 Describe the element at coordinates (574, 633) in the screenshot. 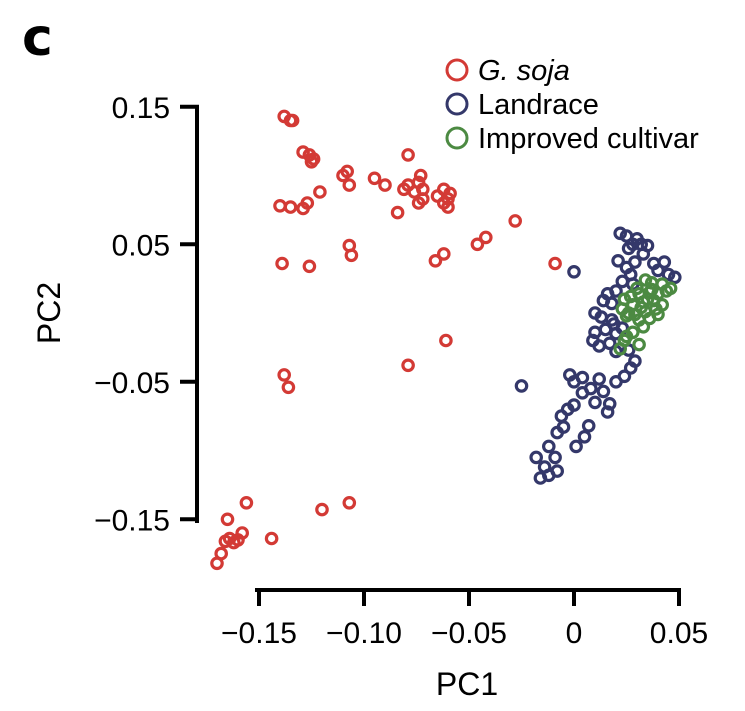

I see `x-tick-label: 0` at that location.